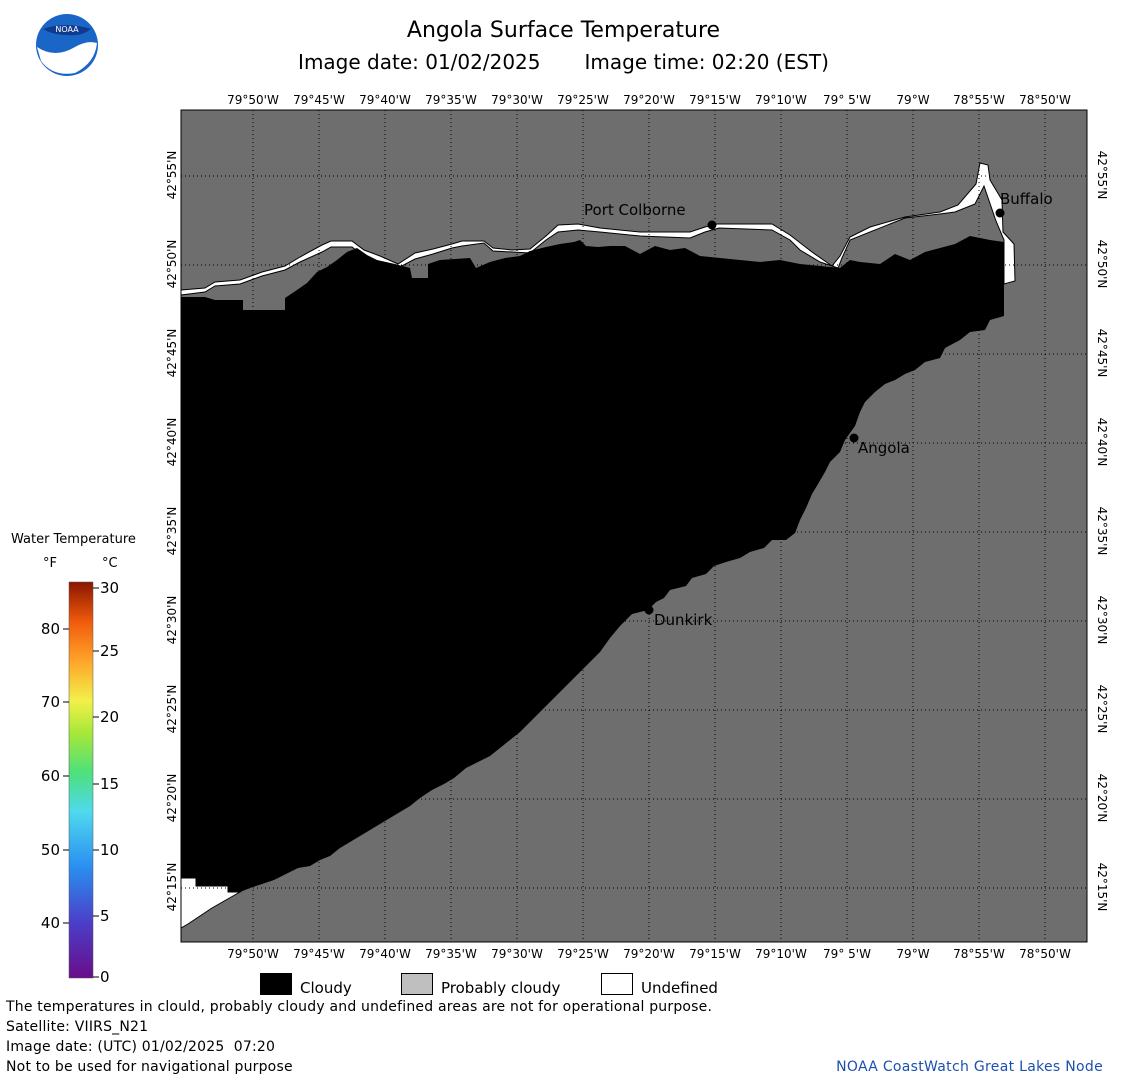  I want to click on legend-unit-fahrenheit: °F, so click(50, 563).